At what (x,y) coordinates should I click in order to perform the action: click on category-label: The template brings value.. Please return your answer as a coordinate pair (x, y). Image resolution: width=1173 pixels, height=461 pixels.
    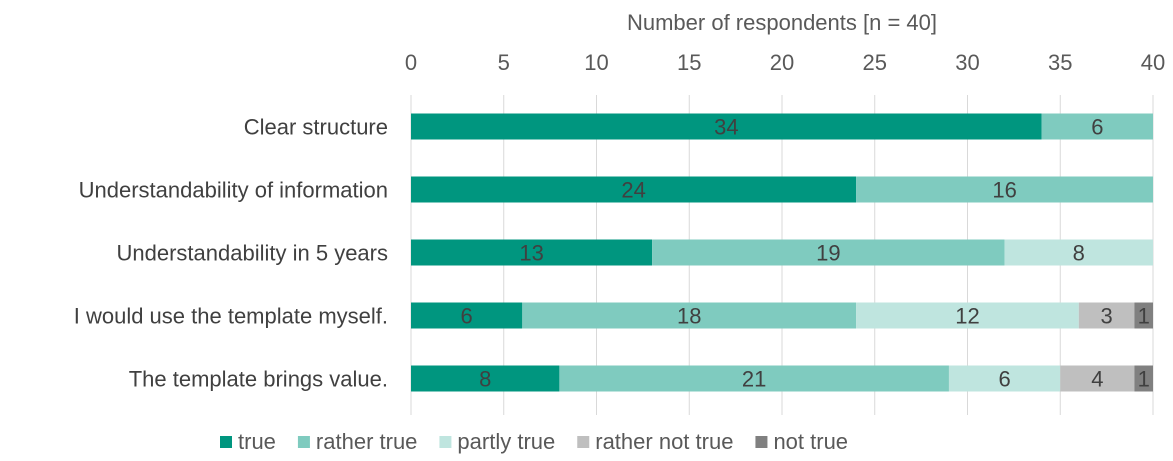
    Looking at the image, I should click on (258, 379).